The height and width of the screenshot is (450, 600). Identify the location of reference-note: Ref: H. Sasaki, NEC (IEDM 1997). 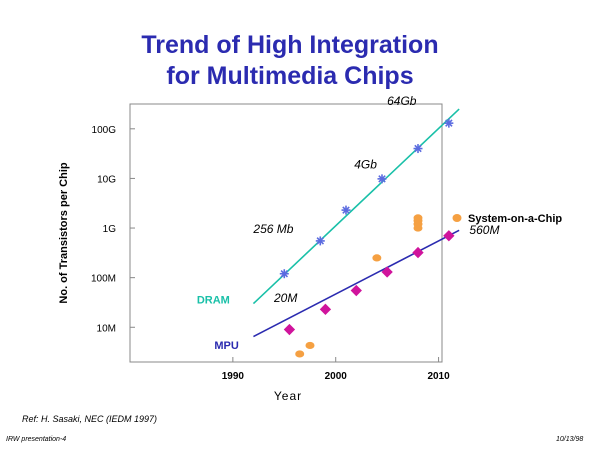
(90, 419).